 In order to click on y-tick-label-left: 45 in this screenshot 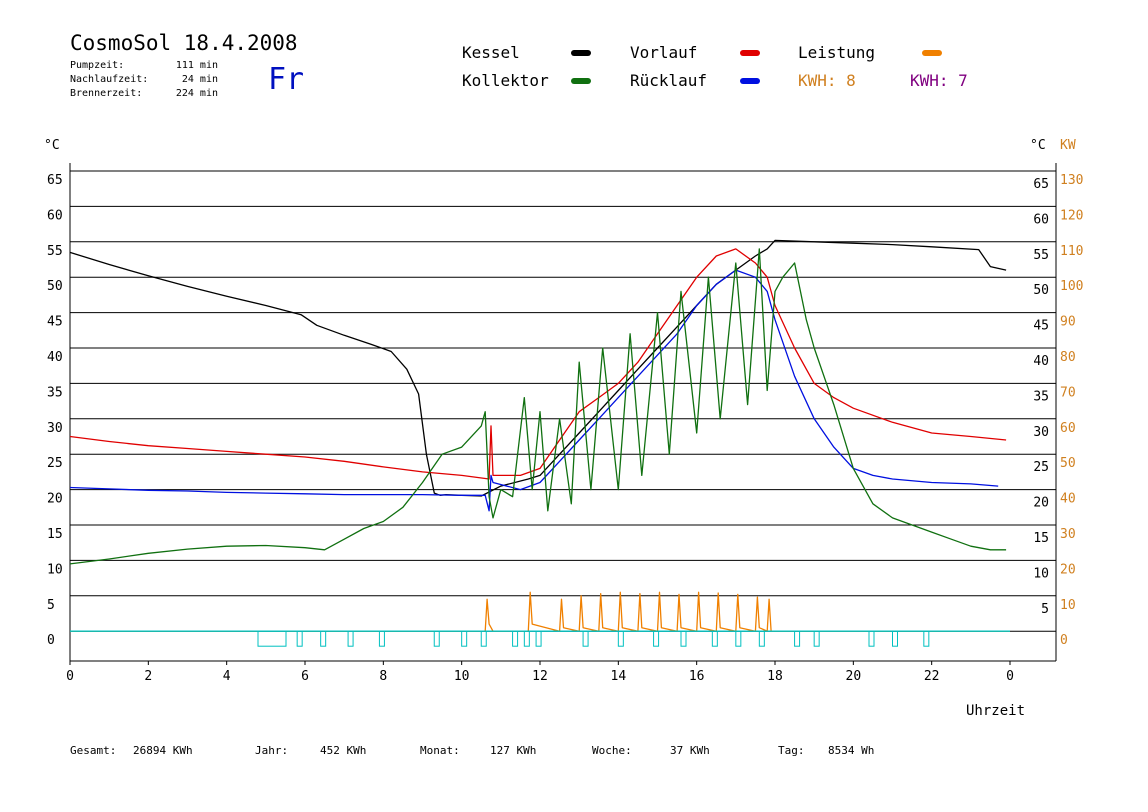, I will do `click(55, 322)`.